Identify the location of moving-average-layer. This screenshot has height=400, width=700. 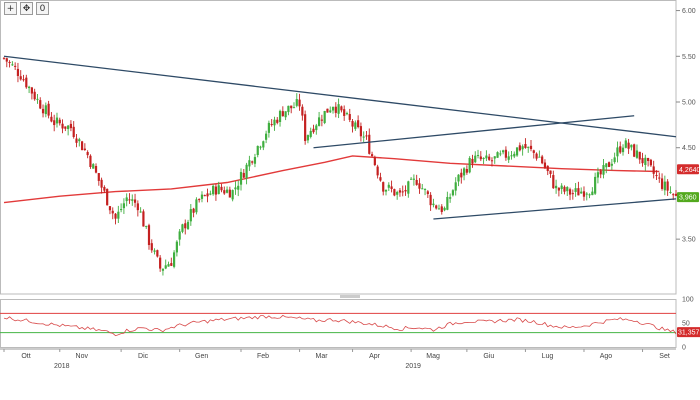
(331, 179).